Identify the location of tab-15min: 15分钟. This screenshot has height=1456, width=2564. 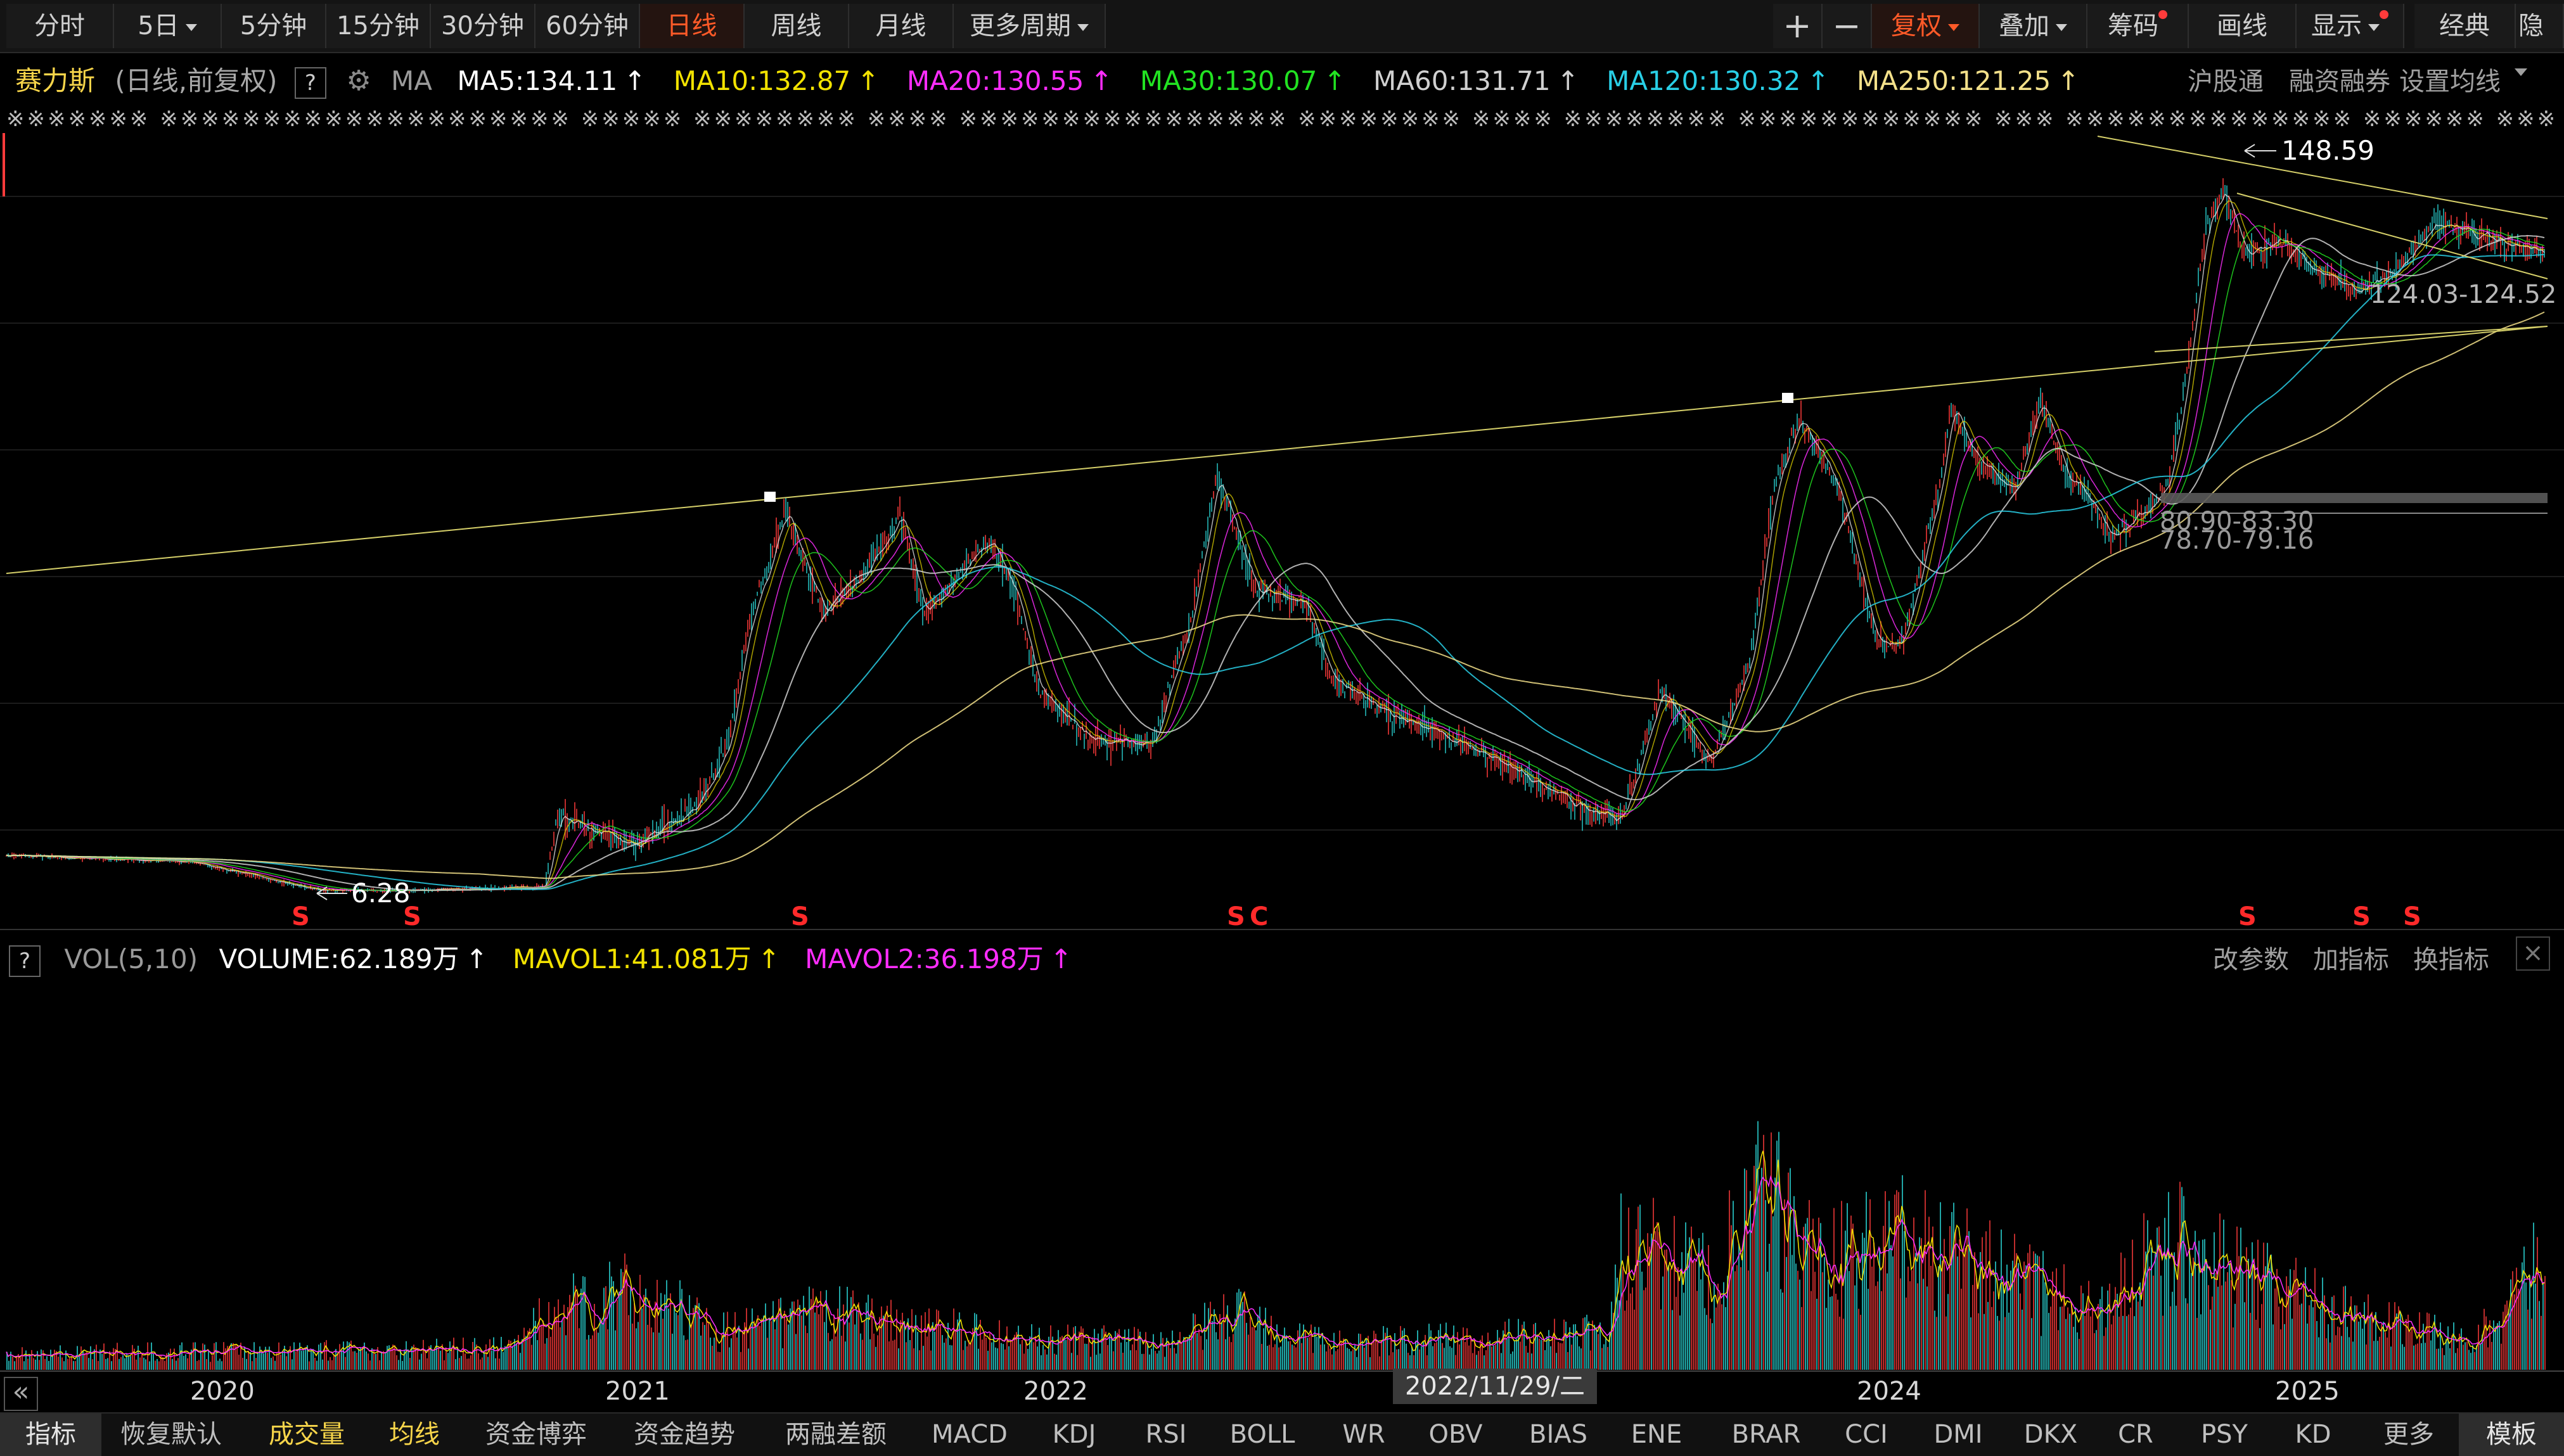
(379, 26).